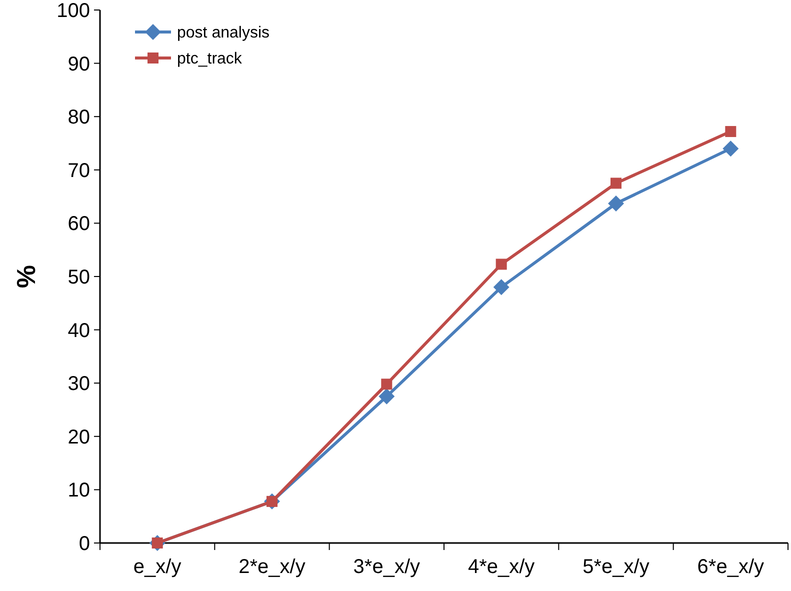 The height and width of the screenshot is (591, 791). I want to click on y-tick-label: 40, so click(79, 331).